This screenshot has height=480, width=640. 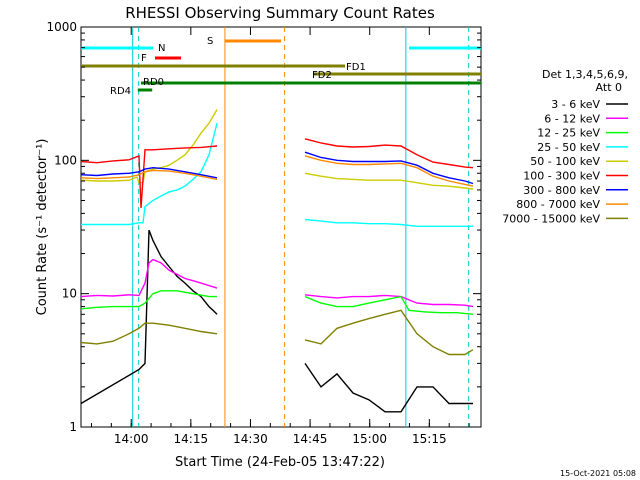 I want to click on legend-subtitle: Att 0, so click(x=609, y=87).